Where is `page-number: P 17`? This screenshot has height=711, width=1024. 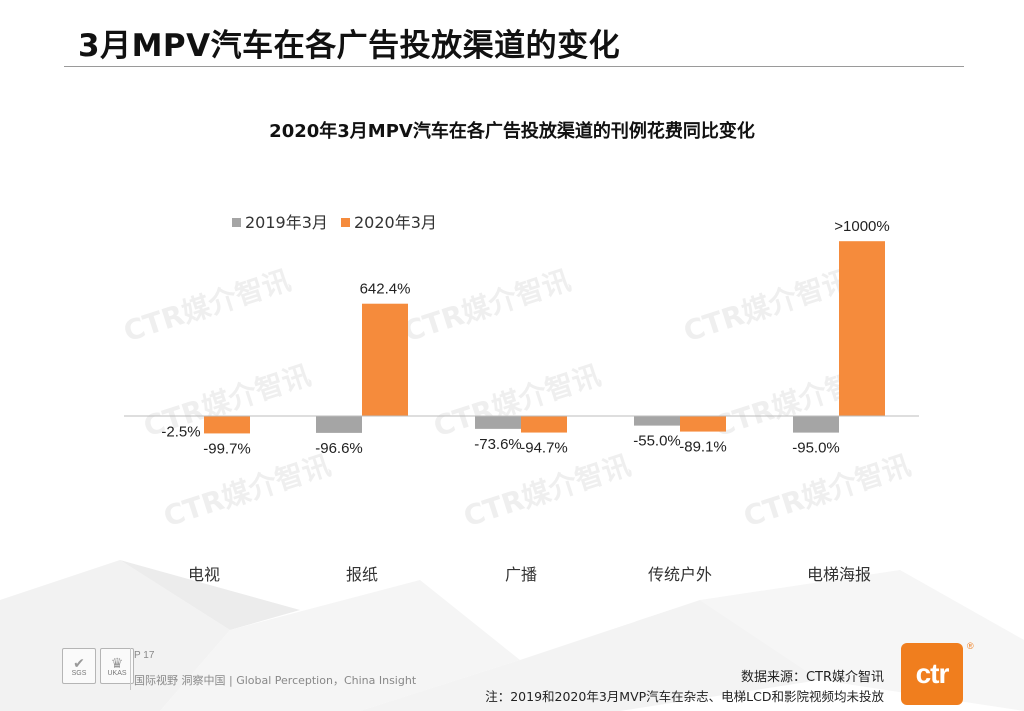 page-number: P 17 is located at coordinates (144, 655).